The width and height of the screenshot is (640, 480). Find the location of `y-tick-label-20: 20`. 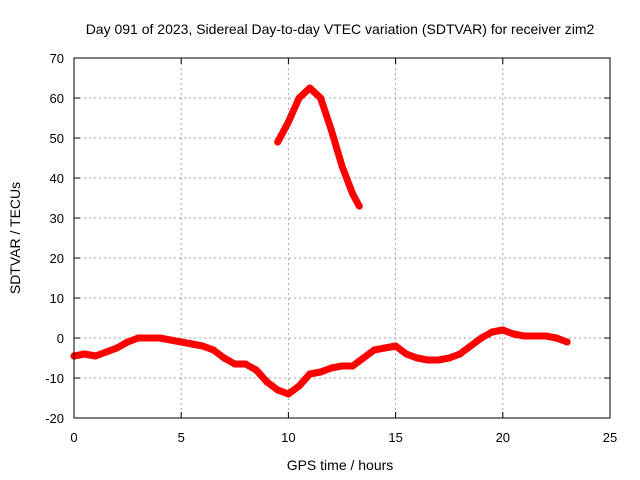

y-tick-label-20: 20 is located at coordinates (57, 258).